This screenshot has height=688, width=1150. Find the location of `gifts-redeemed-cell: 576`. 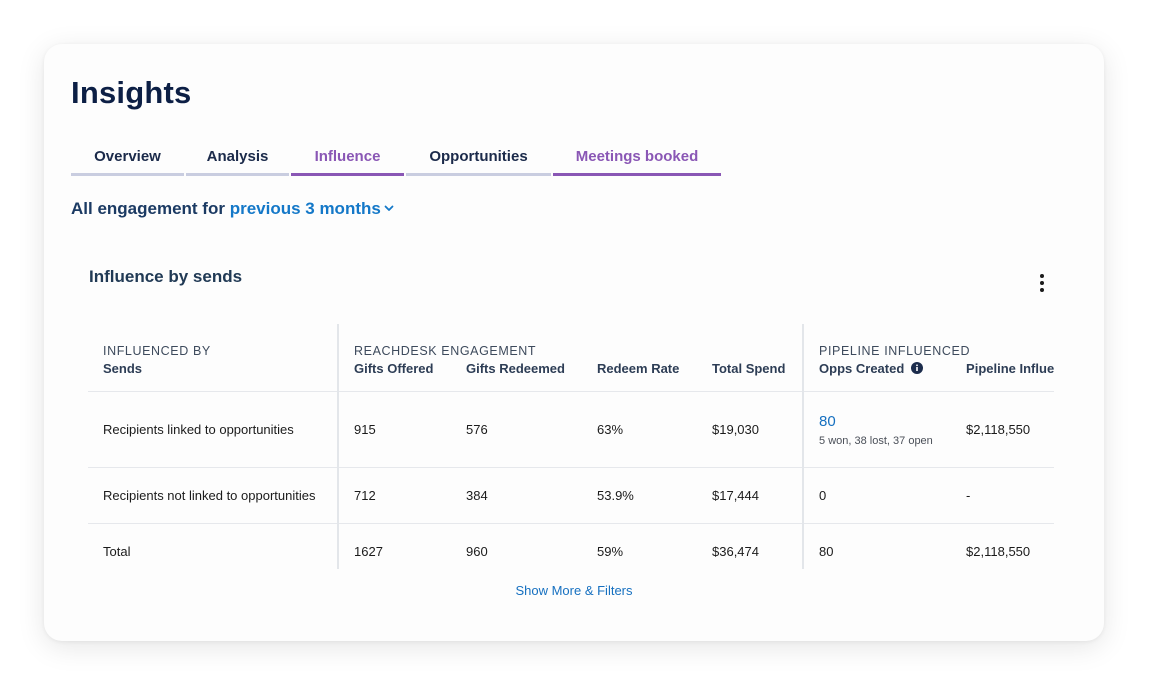

gifts-redeemed-cell: 576 is located at coordinates (516, 429).